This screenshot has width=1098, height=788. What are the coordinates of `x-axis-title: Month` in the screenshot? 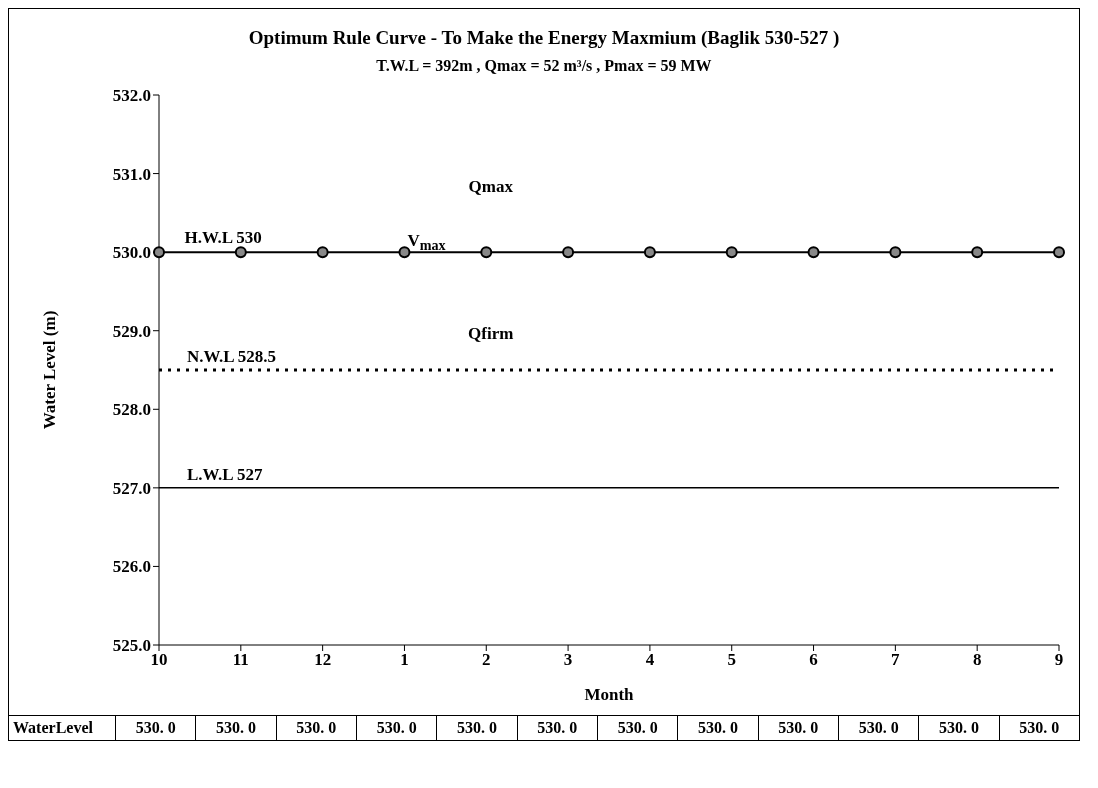 It's located at (609, 694).